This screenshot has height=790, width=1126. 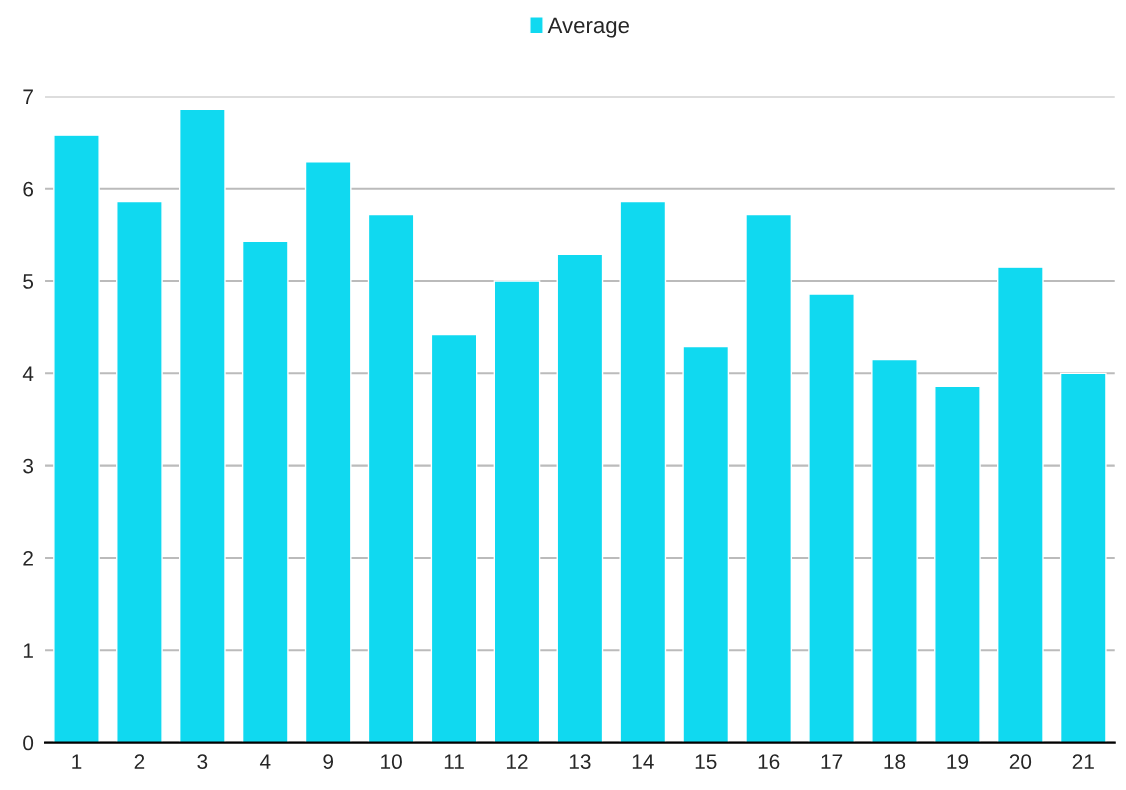 I want to click on x-tick-label: 14, so click(x=643, y=761).